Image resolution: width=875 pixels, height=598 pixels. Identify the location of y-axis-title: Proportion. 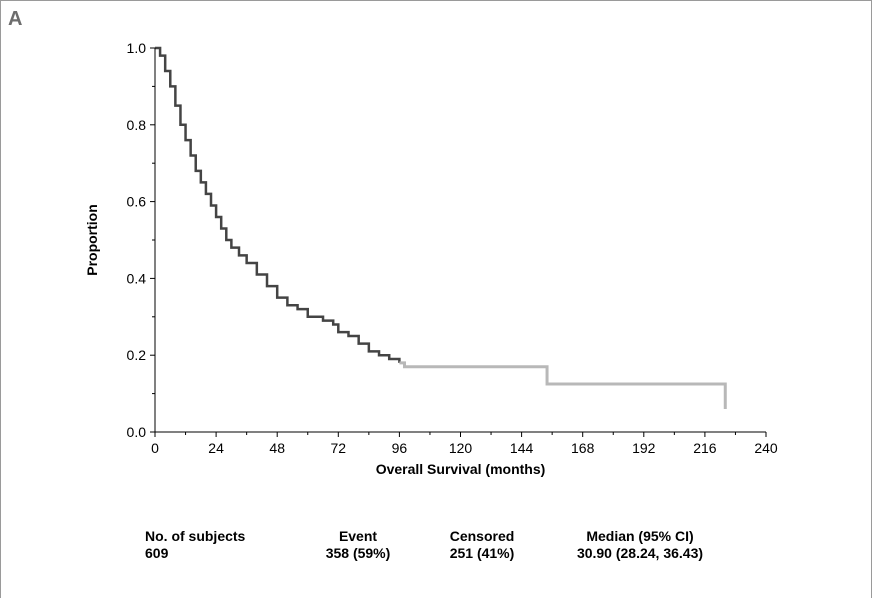
(92, 240).